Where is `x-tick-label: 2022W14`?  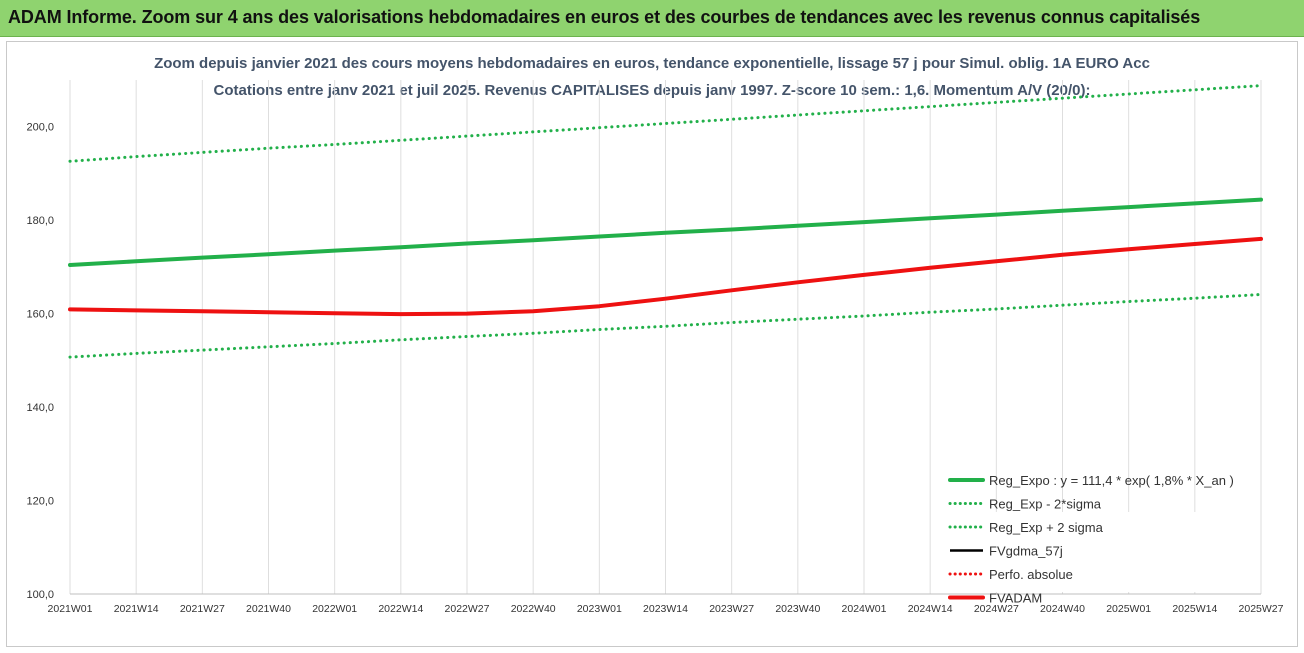
x-tick-label: 2022W14 is located at coordinates (400, 609).